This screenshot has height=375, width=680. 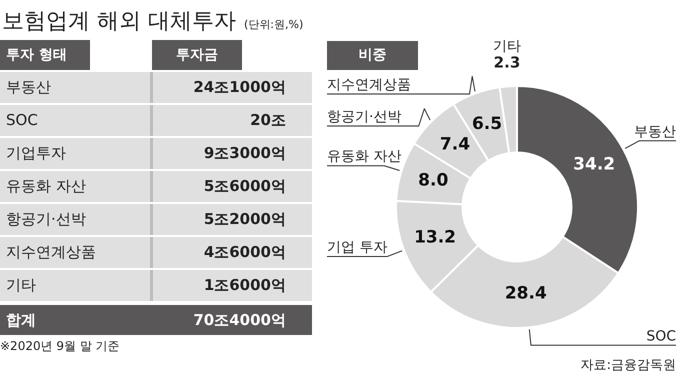 What do you see at coordinates (245, 285) in the screenshot?
I see `text: 1조6000억` at bounding box center [245, 285].